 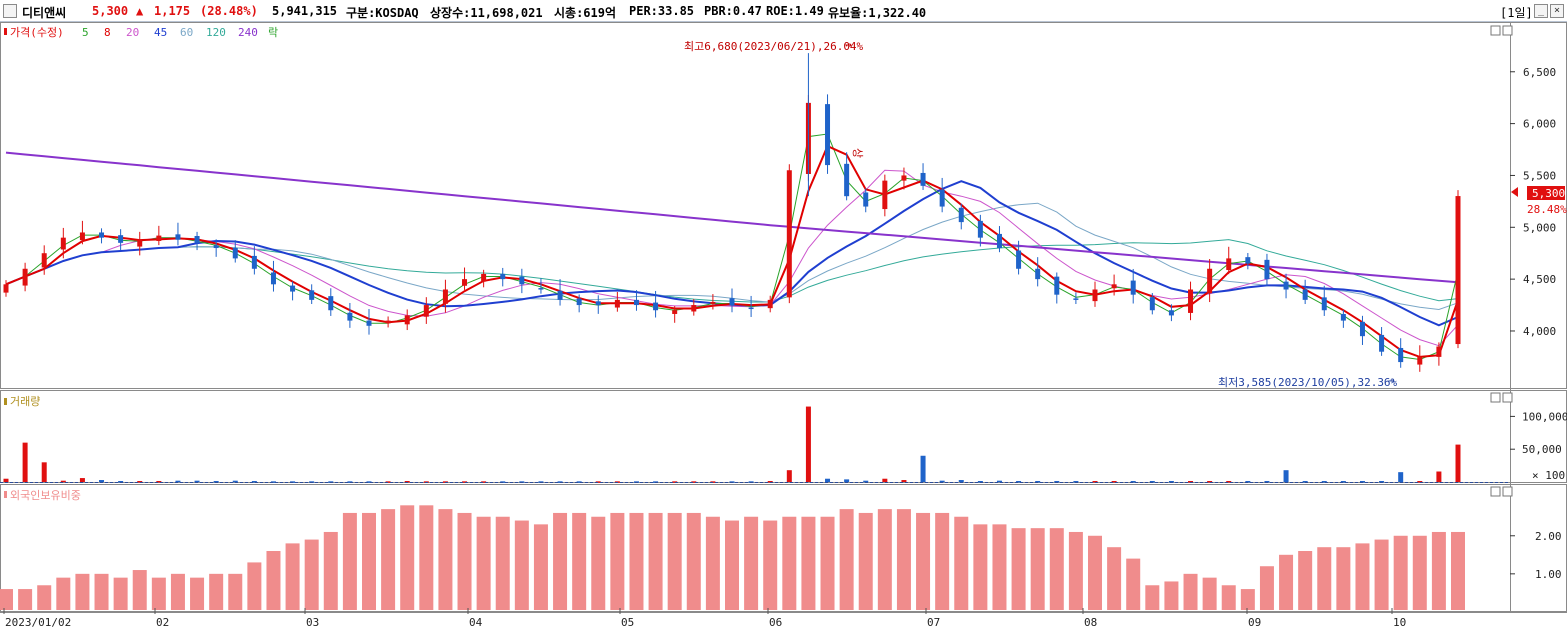 I want to click on price-tick-label: 5,000, so click(x=1539, y=227).